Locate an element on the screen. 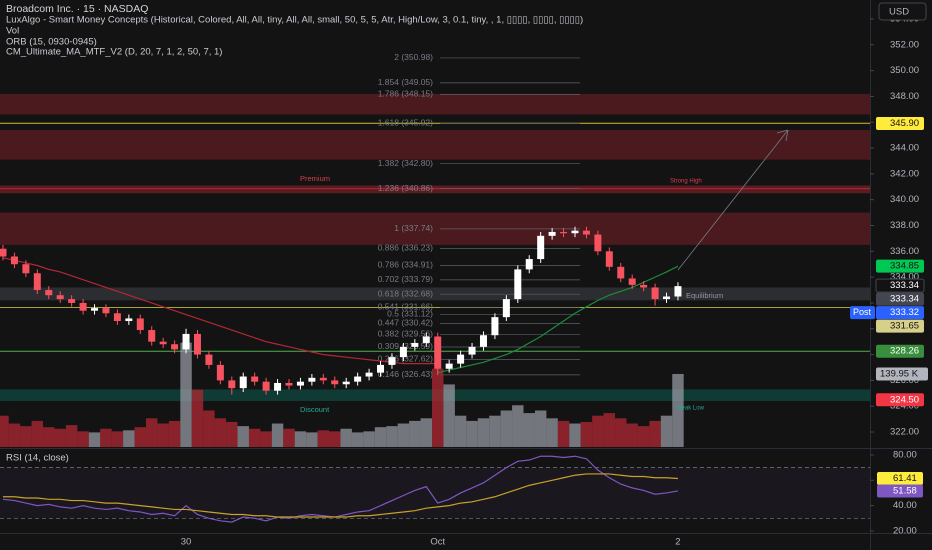 The image size is (932, 550). rsi-value-label: 61.41 is located at coordinates (905, 478).